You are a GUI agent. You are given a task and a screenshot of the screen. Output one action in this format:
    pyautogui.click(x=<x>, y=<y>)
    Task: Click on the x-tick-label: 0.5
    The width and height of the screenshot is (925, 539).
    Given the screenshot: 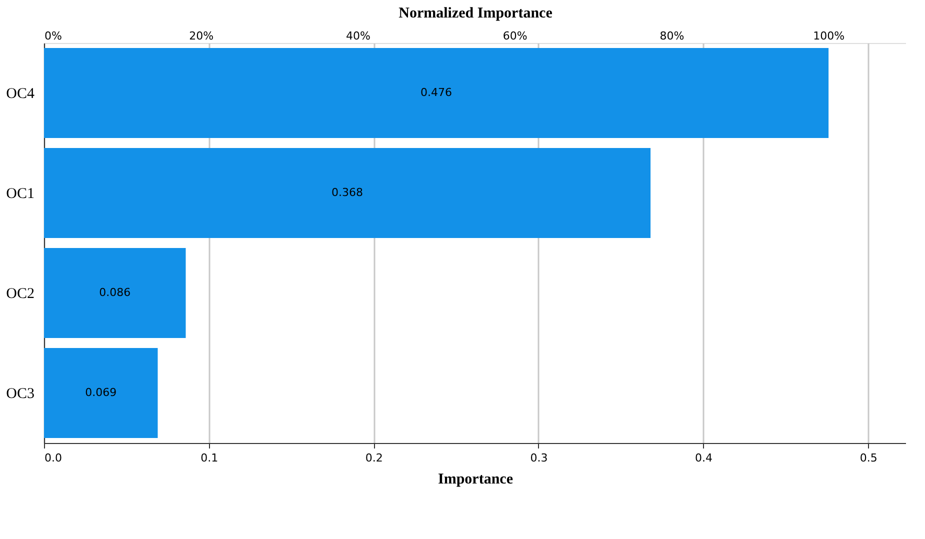 What is the action you would take?
    pyautogui.click(x=869, y=458)
    